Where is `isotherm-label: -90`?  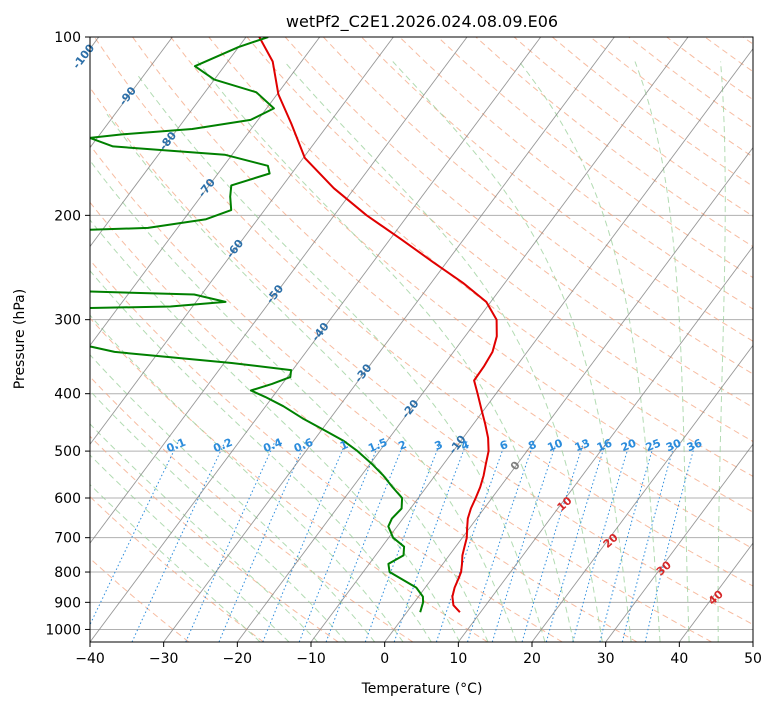
isotherm-label: -90 is located at coordinates (127, 96).